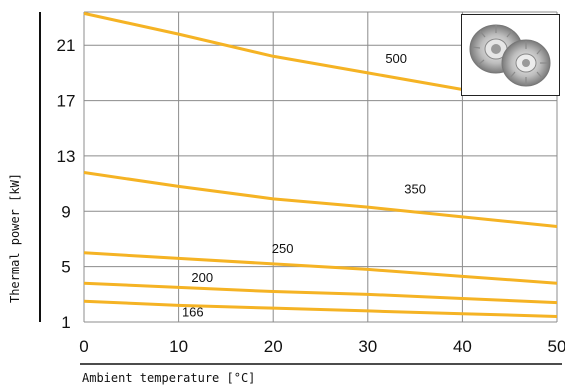  Describe the element at coordinates (283, 248) in the screenshot. I see `series-label-250: 250` at that location.